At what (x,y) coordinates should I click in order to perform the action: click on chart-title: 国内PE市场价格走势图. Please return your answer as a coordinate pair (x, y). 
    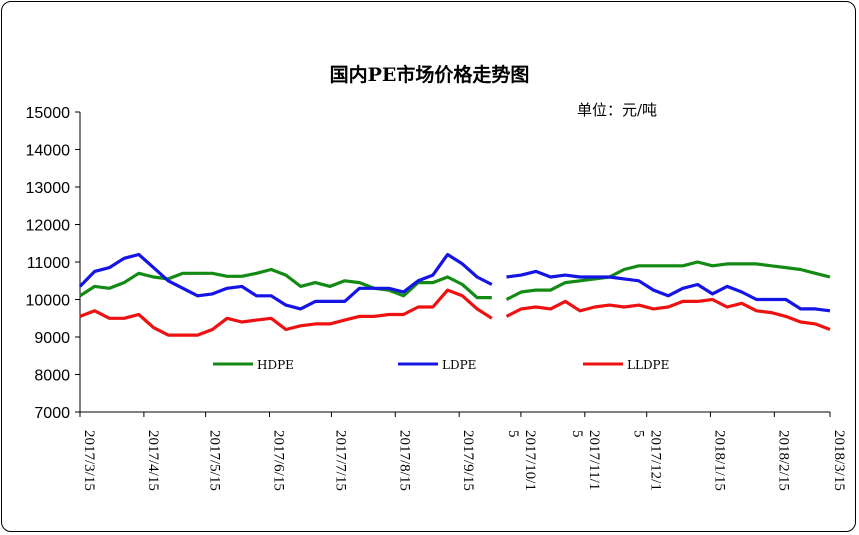
    Looking at the image, I should click on (429, 75).